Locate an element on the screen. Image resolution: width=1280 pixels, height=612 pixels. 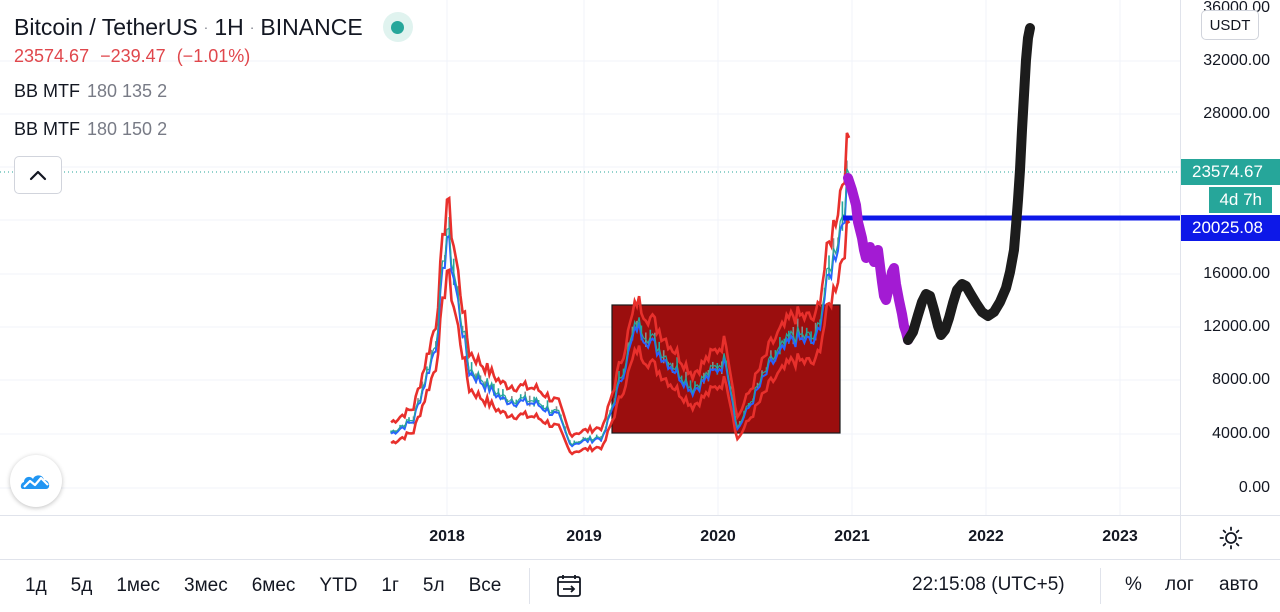
range-button-3m: 3мес is located at coordinates (206, 585).